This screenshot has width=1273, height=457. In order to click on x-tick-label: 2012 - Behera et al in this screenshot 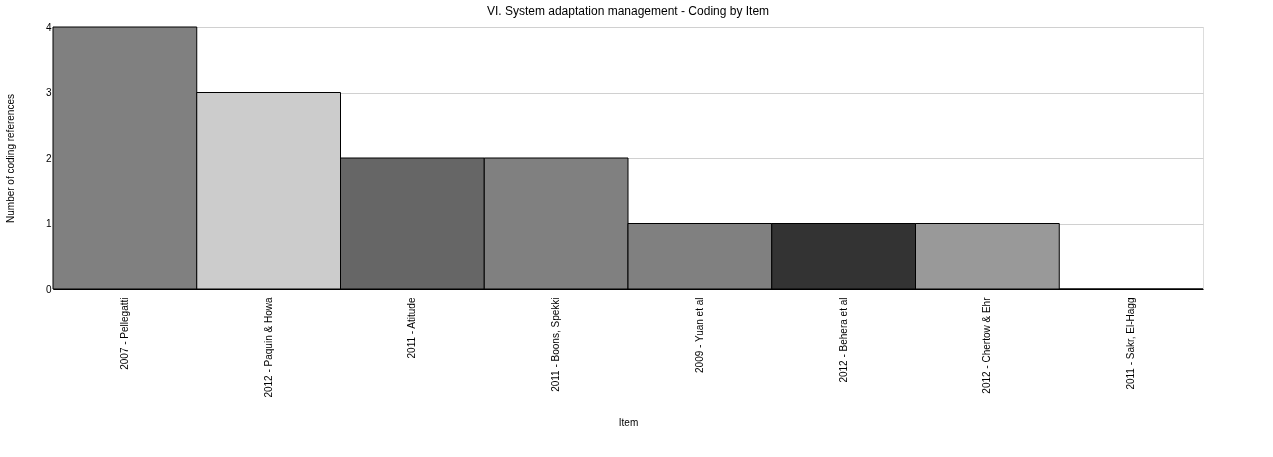, I will do `click(843, 340)`.